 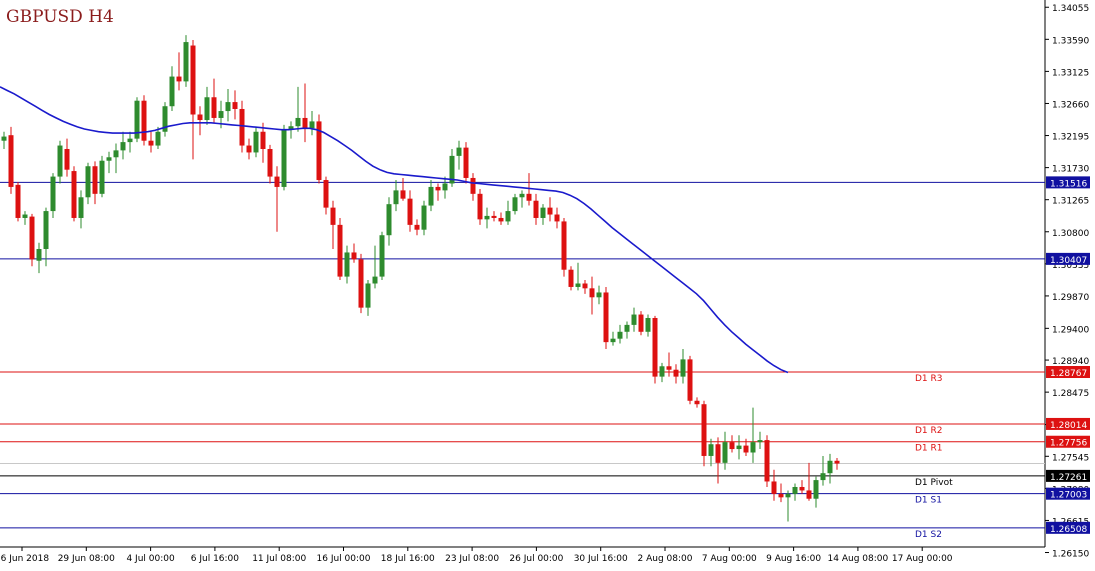 I want to click on x-tick-label: 9 Aug 16:00, so click(x=793, y=559).